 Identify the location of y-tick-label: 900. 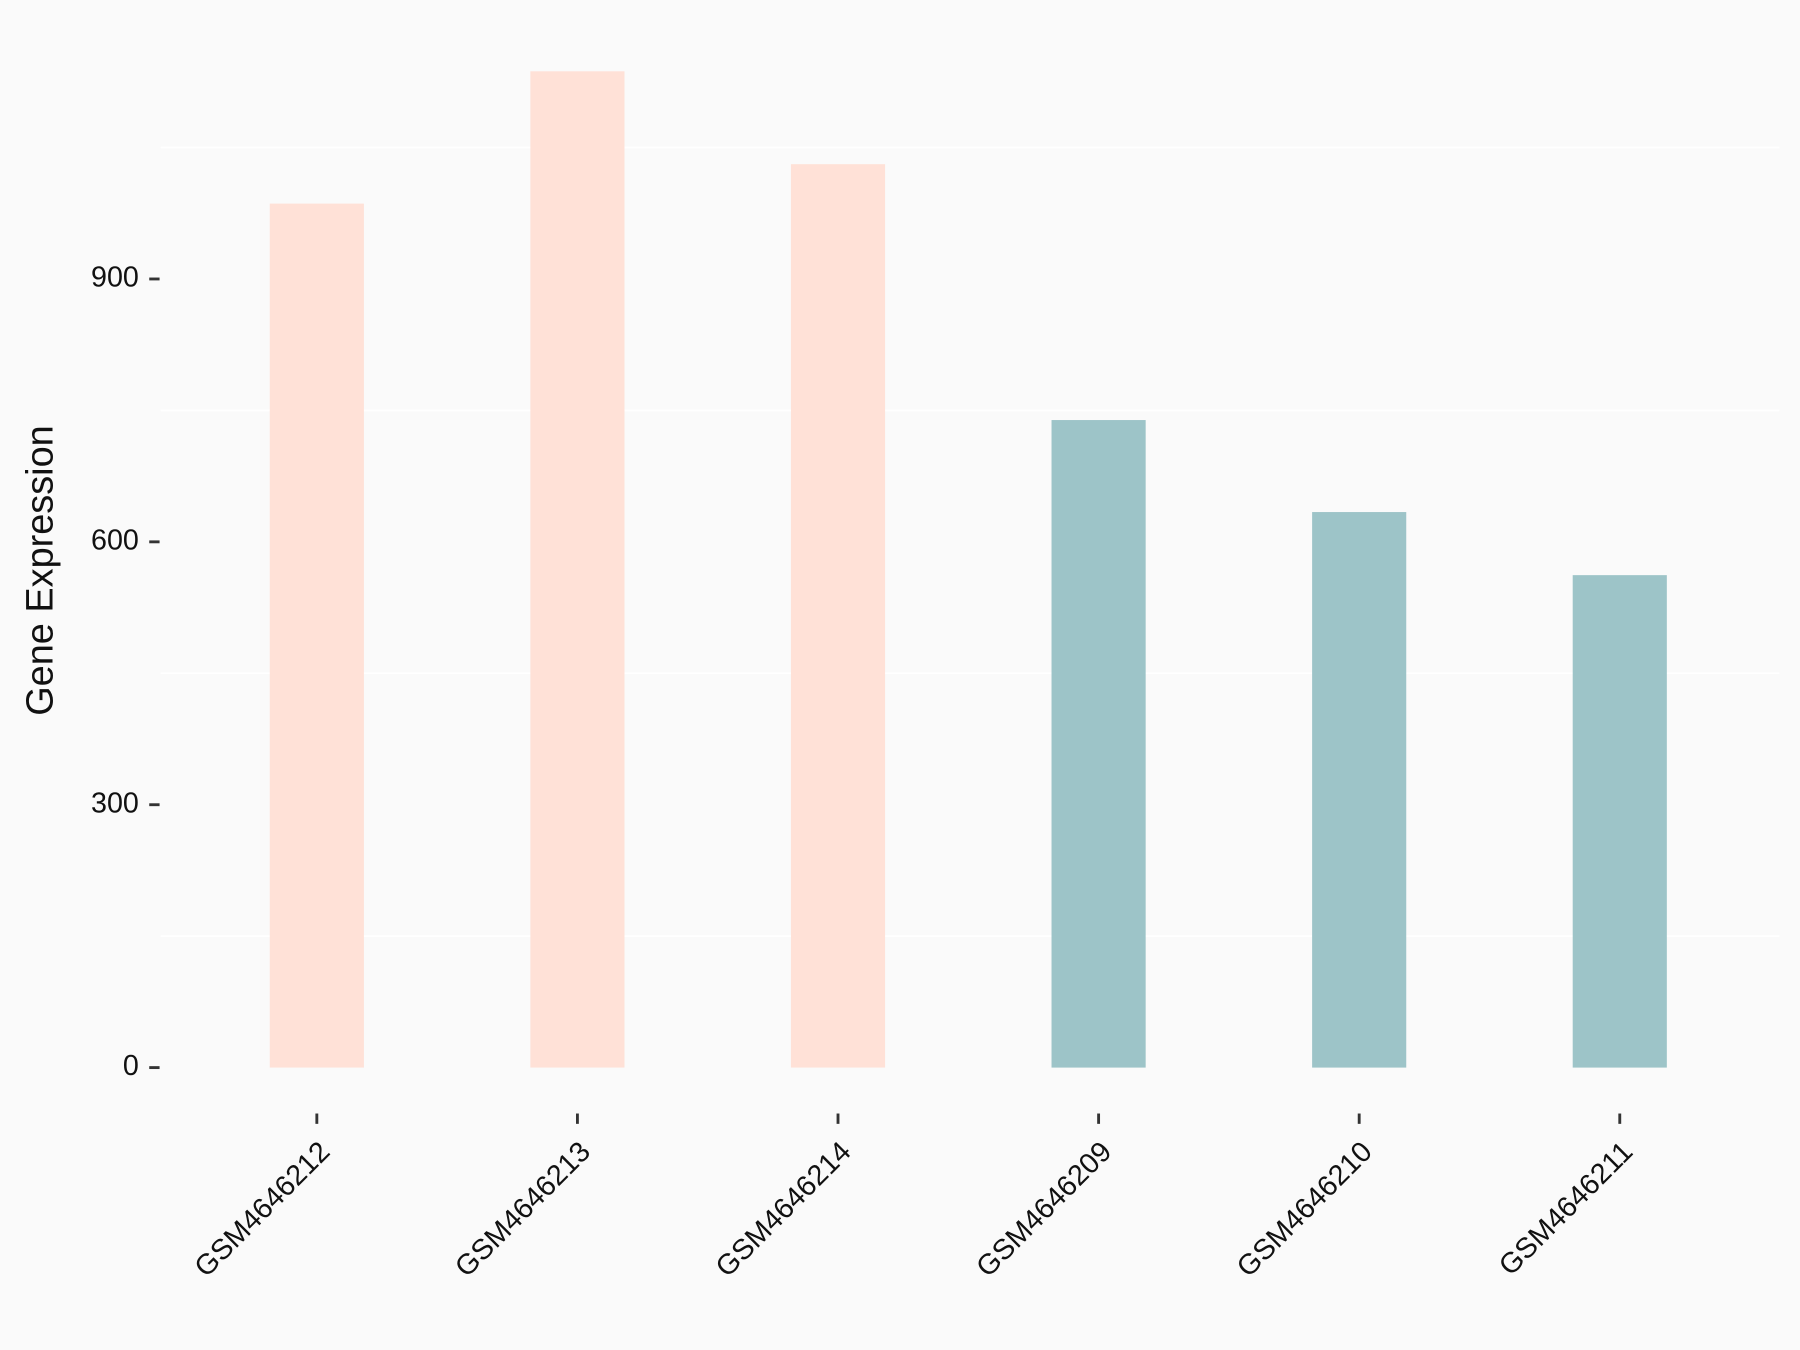
(115, 278).